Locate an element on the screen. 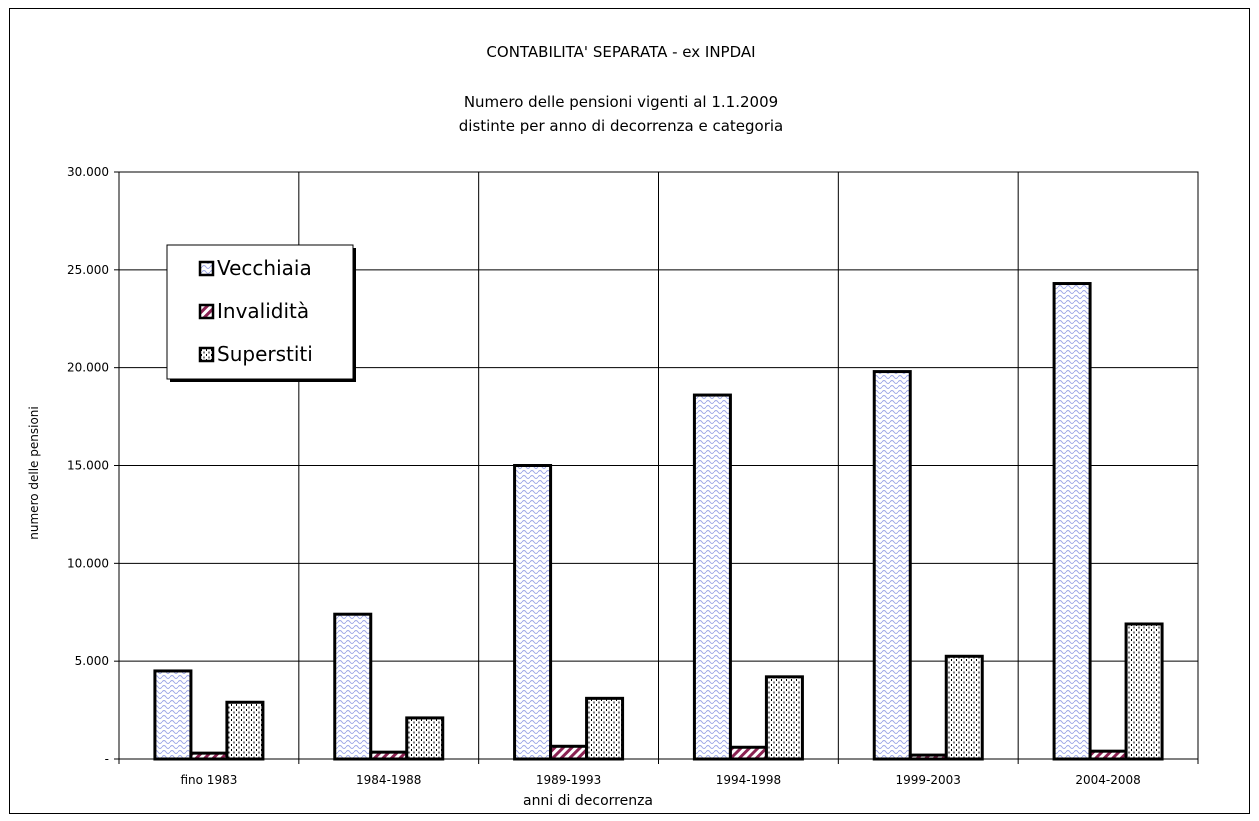 The image size is (1259, 821). legend-label: Invalidità is located at coordinates (263, 311).